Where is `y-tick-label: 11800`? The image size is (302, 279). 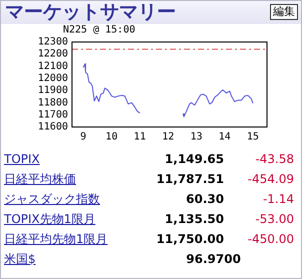
y-tick-label: 11800 is located at coordinates (53, 102).